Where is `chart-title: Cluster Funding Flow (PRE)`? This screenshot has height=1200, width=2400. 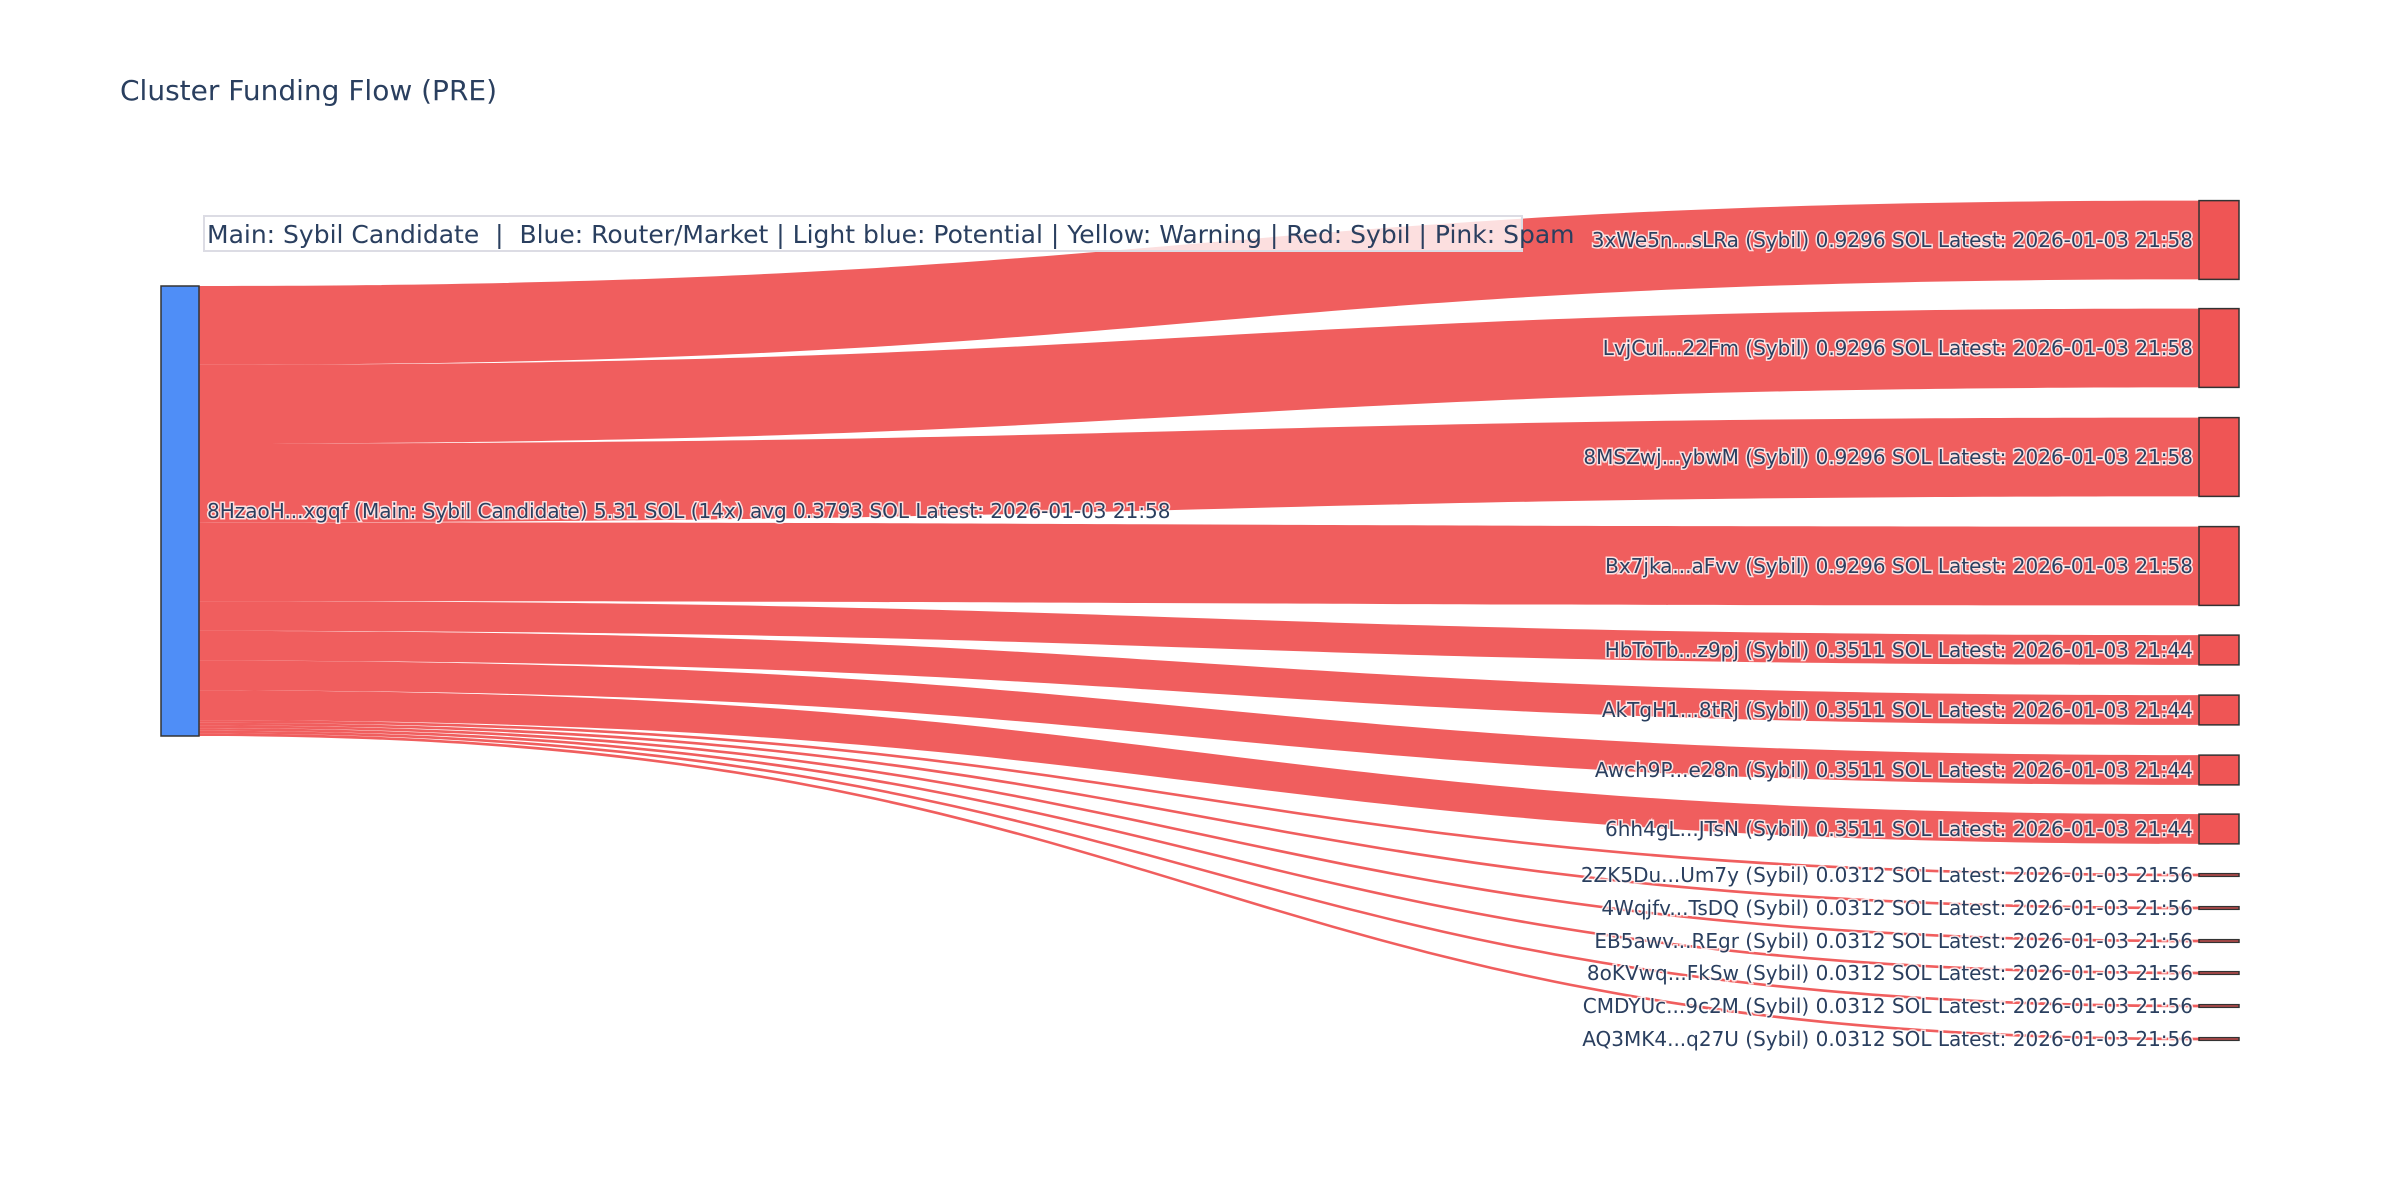 chart-title: Cluster Funding Flow (PRE) is located at coordinates (308, 90).